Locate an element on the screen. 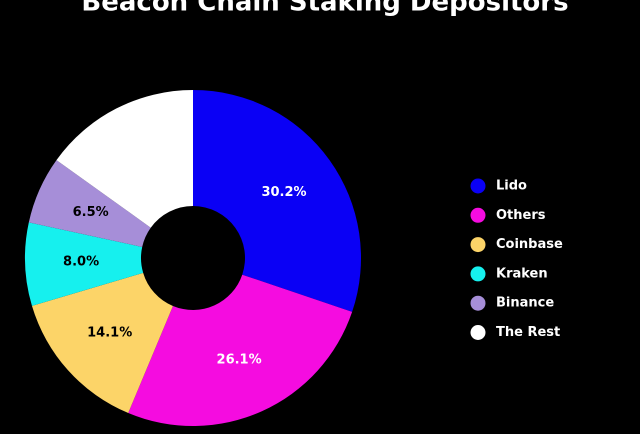 This screenshot has width=640, height=434. legend-label: Binance is located at coordinates (525, 303).